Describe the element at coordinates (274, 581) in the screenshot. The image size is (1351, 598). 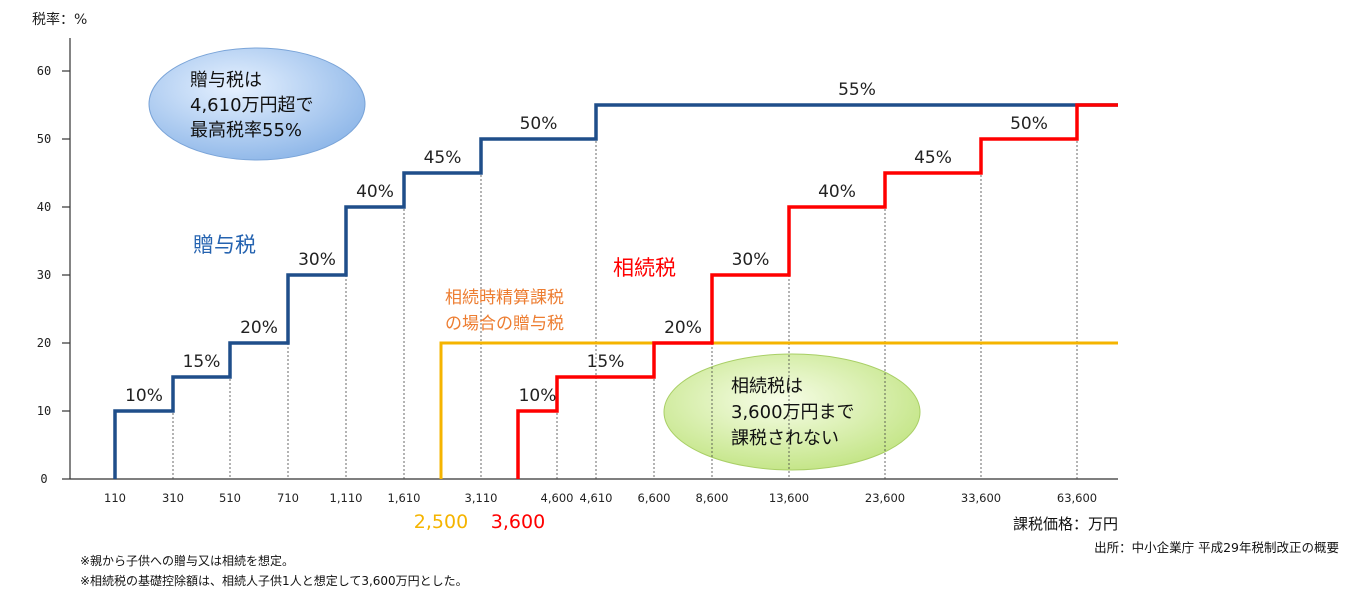
I see `note-2: ※相続税の基礎控除額は、相続人子供1人と想定して3,600万円とした。` at that location.